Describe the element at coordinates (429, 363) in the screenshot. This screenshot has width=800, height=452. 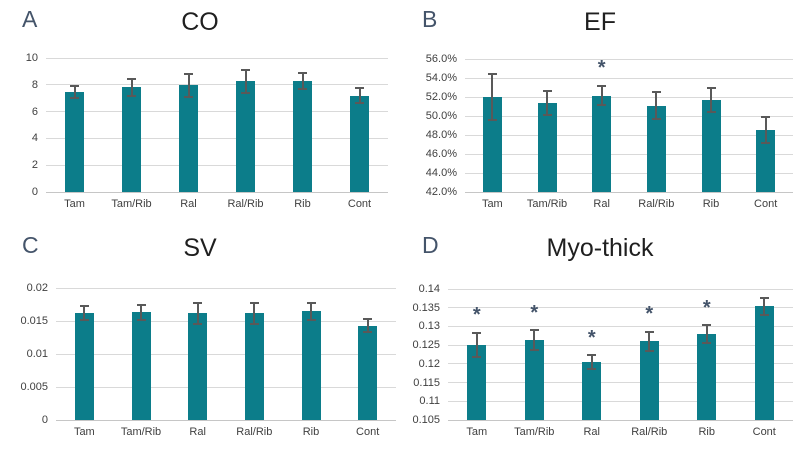
I see `y-axis-tick-label: 0.12` at that location.